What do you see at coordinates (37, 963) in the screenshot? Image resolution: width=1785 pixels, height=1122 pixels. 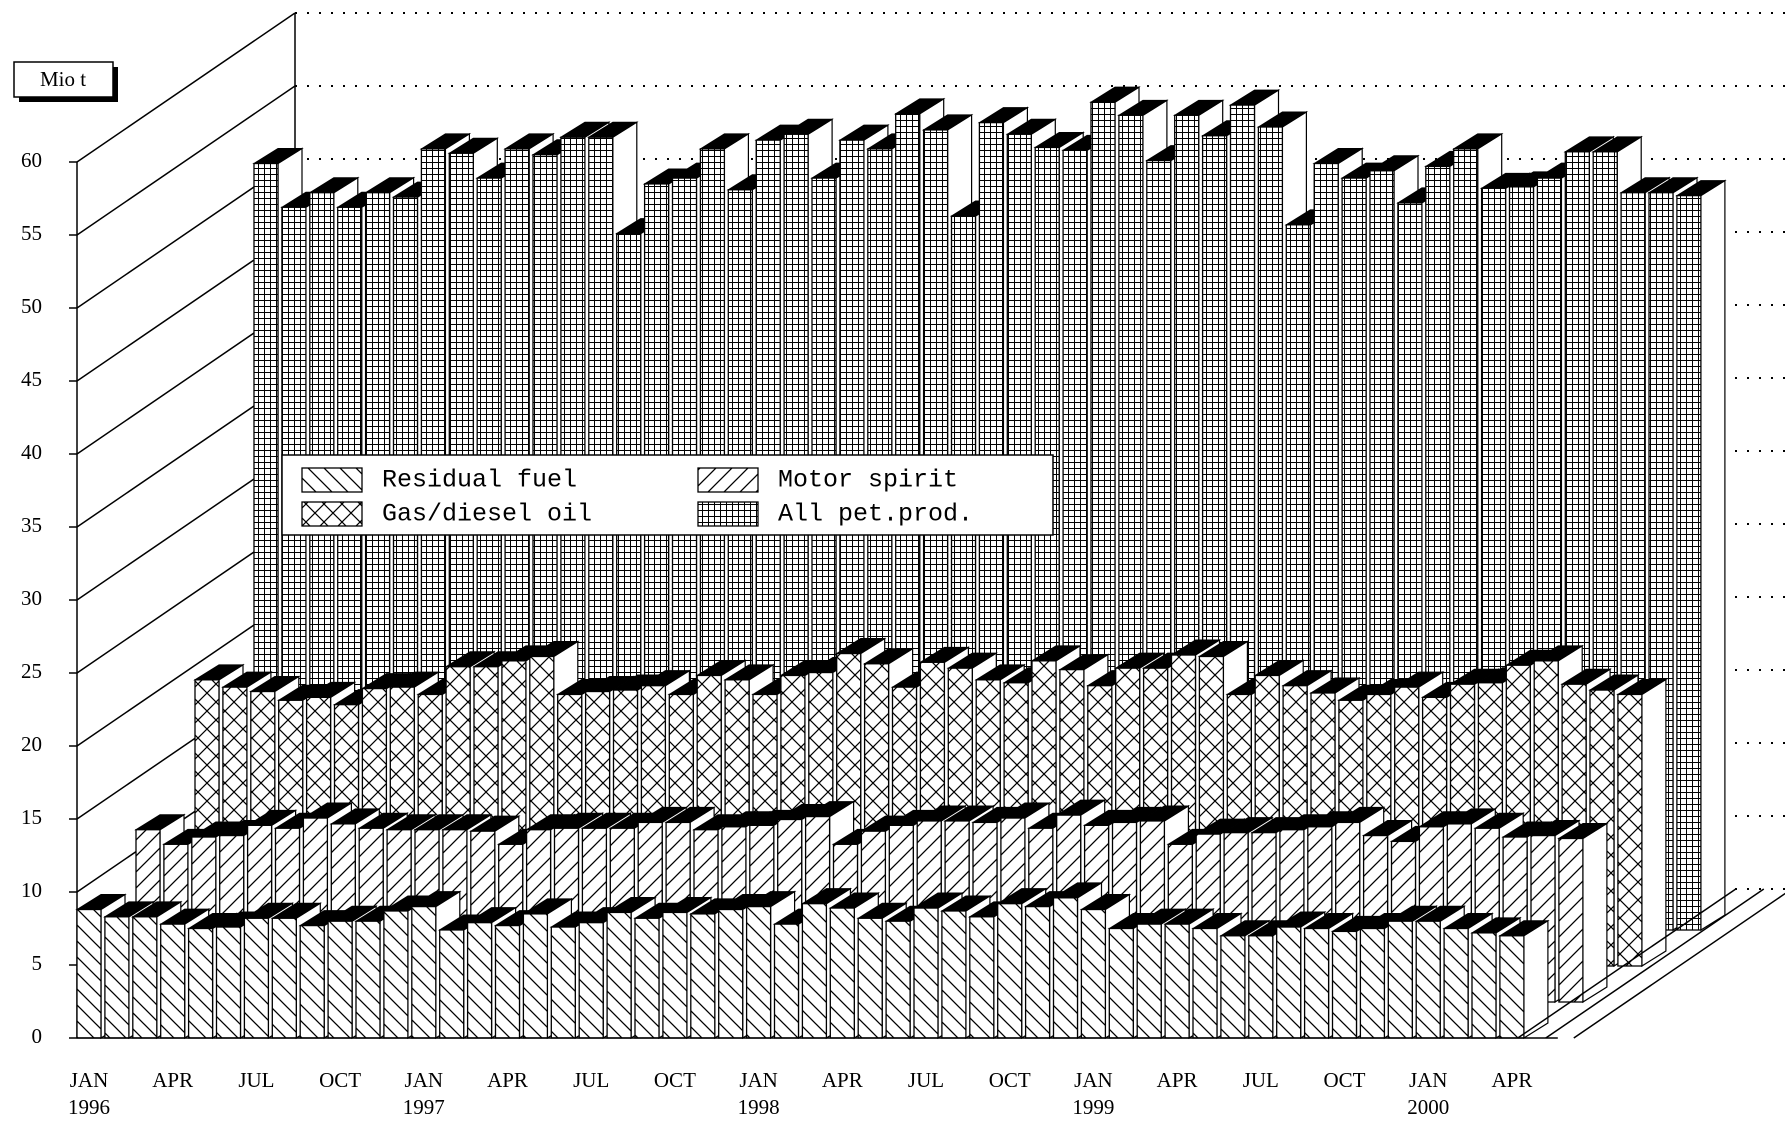 I see `y-tick-label: 5` at bounding box center [37, 963].